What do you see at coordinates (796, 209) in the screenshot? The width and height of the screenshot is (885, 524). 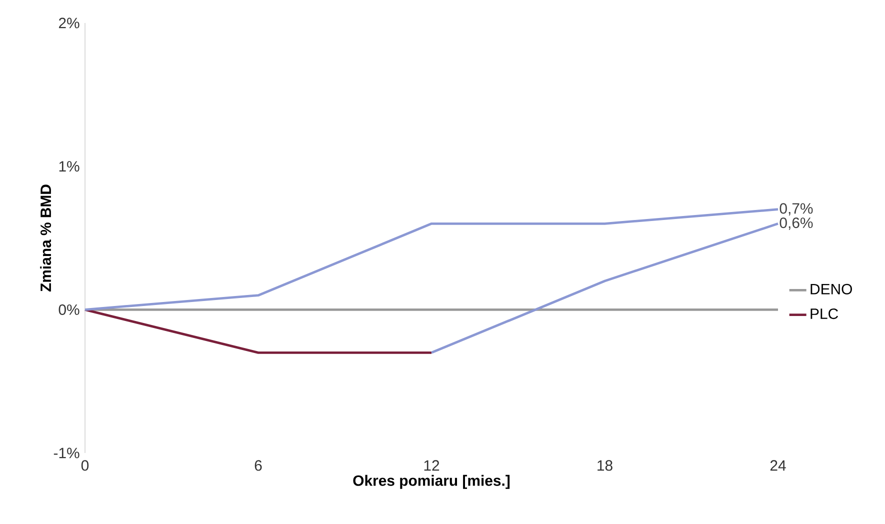 I see `data-label: 0,7%` at bounding box center [796, 209].